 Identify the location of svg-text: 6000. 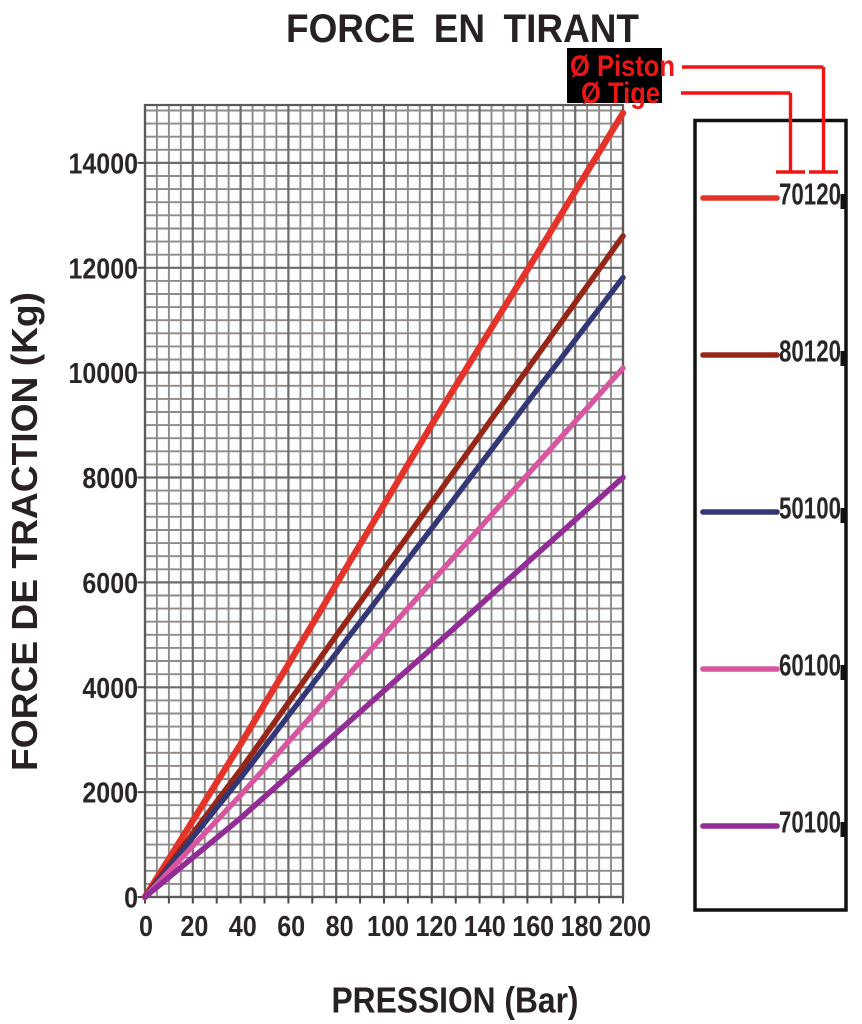
(110, 584).